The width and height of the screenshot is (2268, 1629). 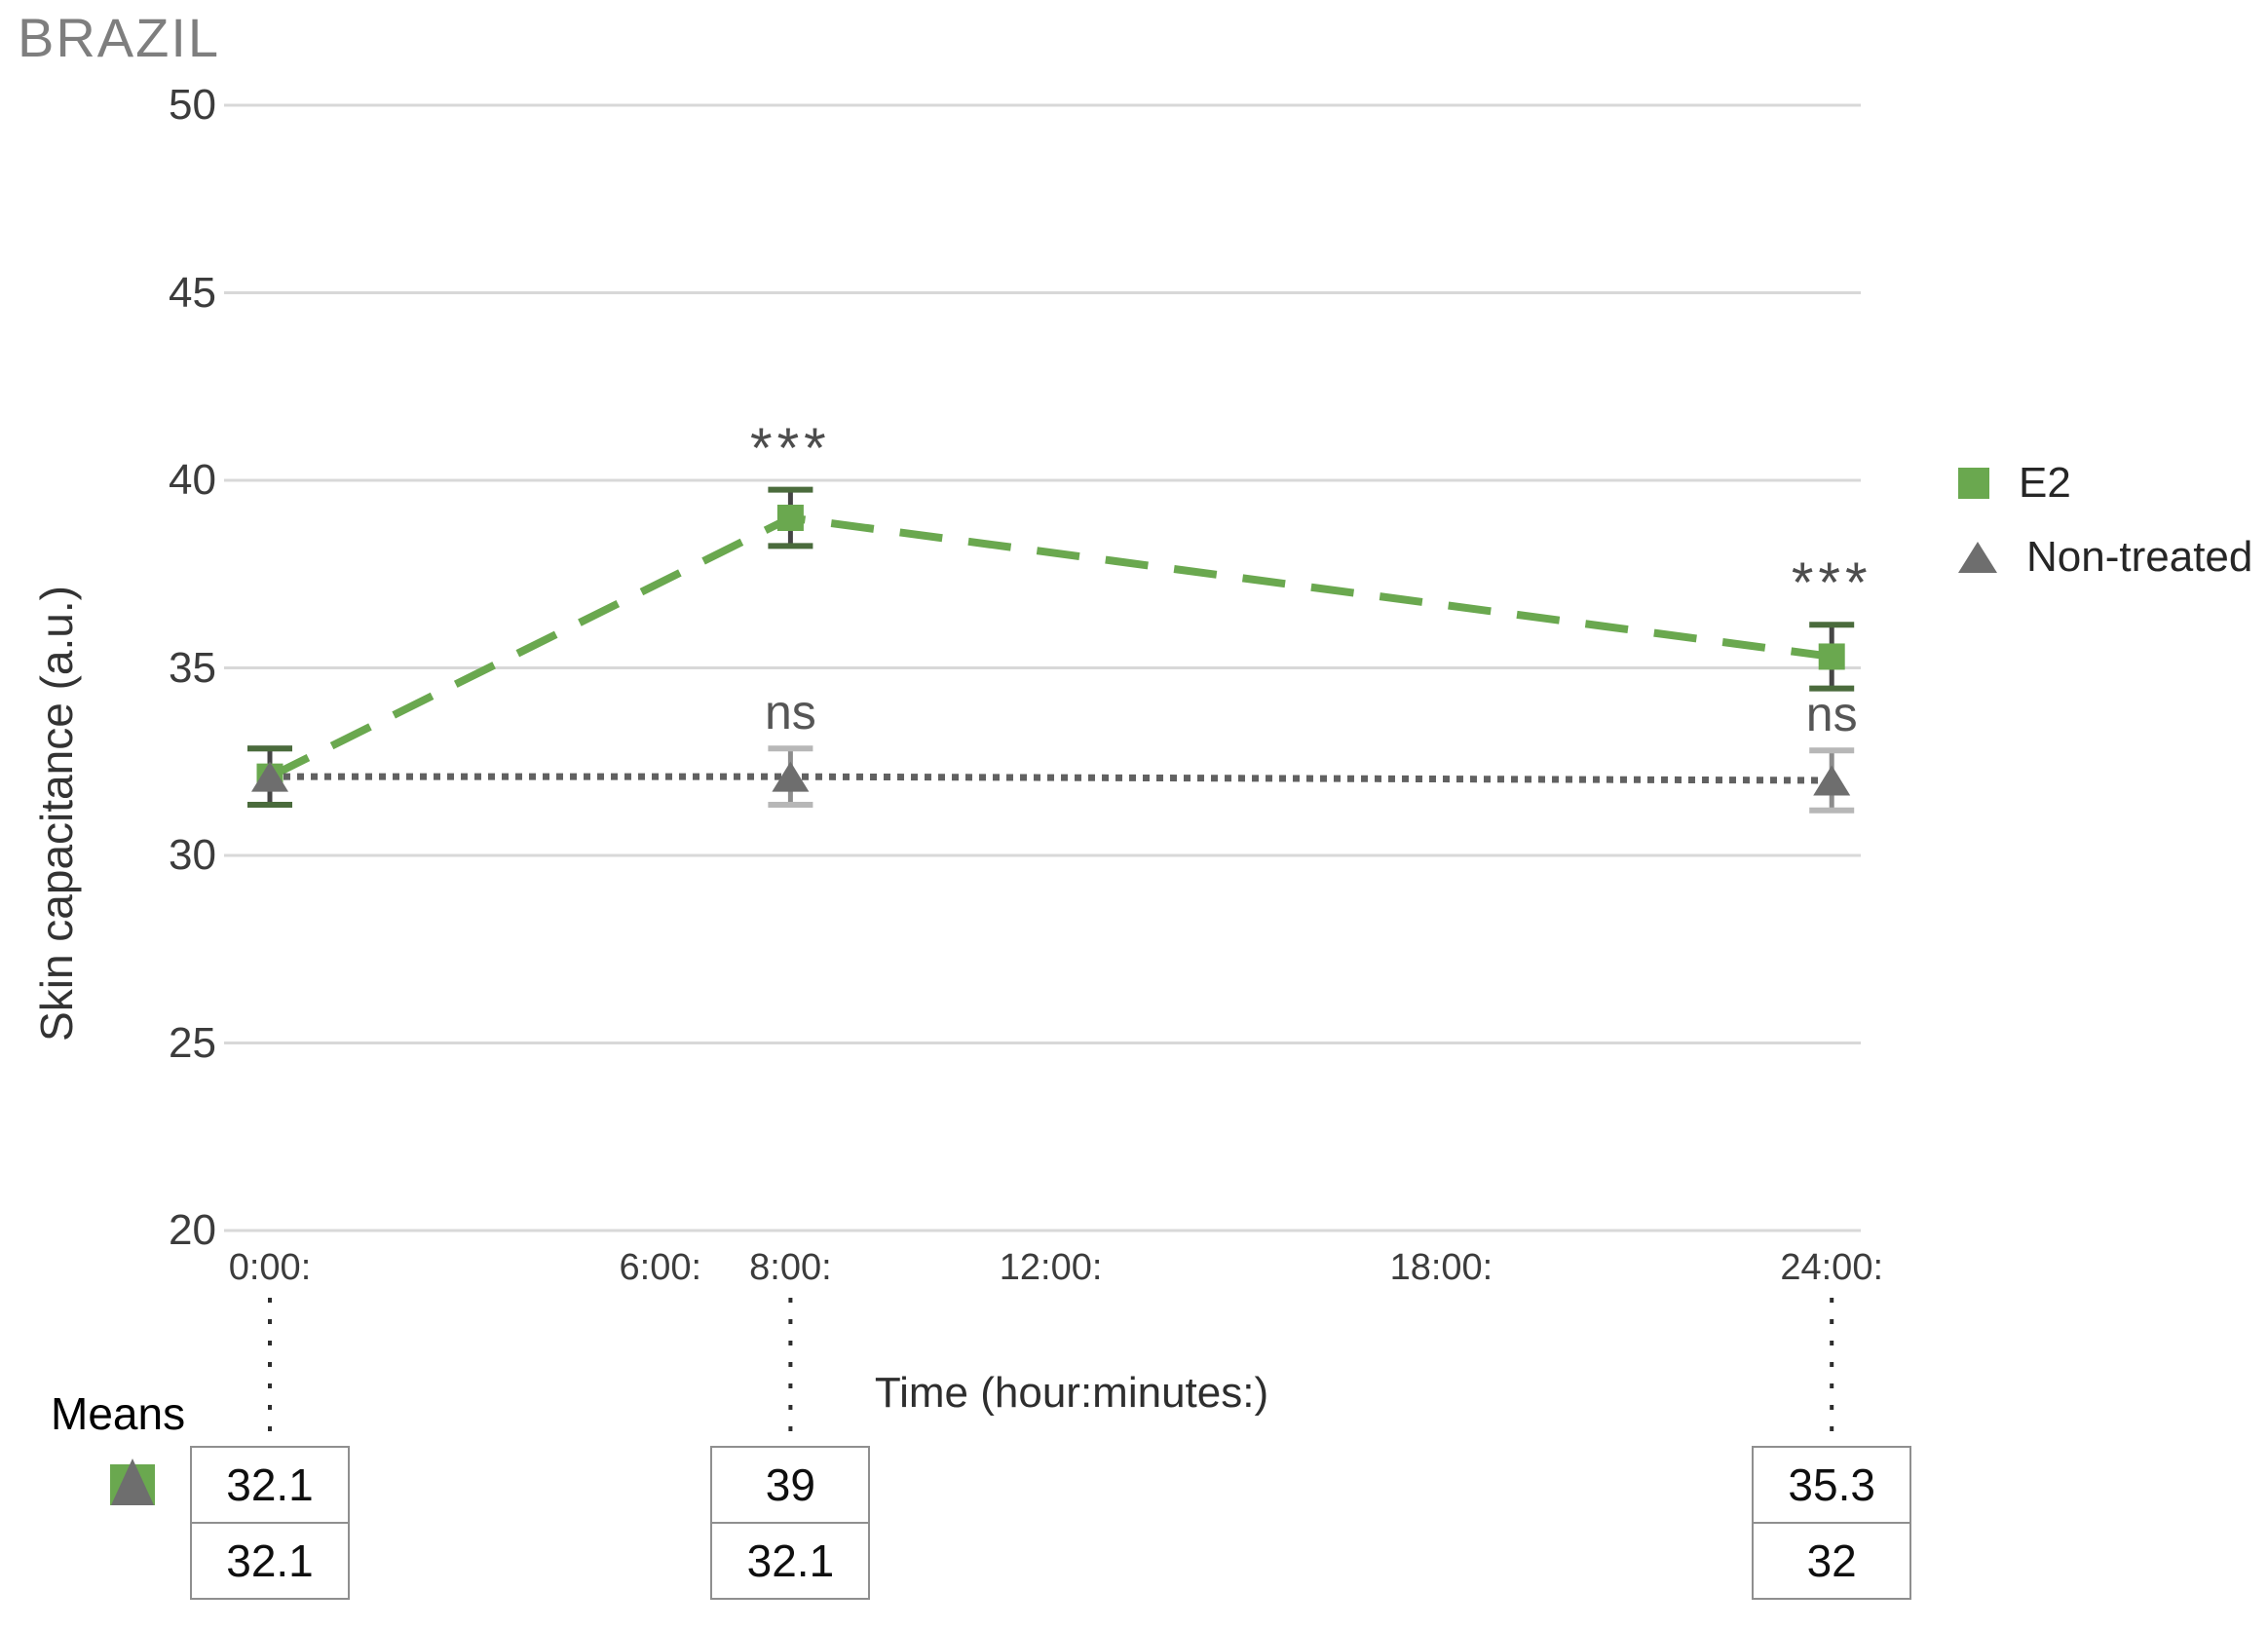 What do you see at coordinates (1071, 1393) in the screenshot?
I see `x-axis-title: Time (hour:minutes:)` at bounding box center [1071, 1393].